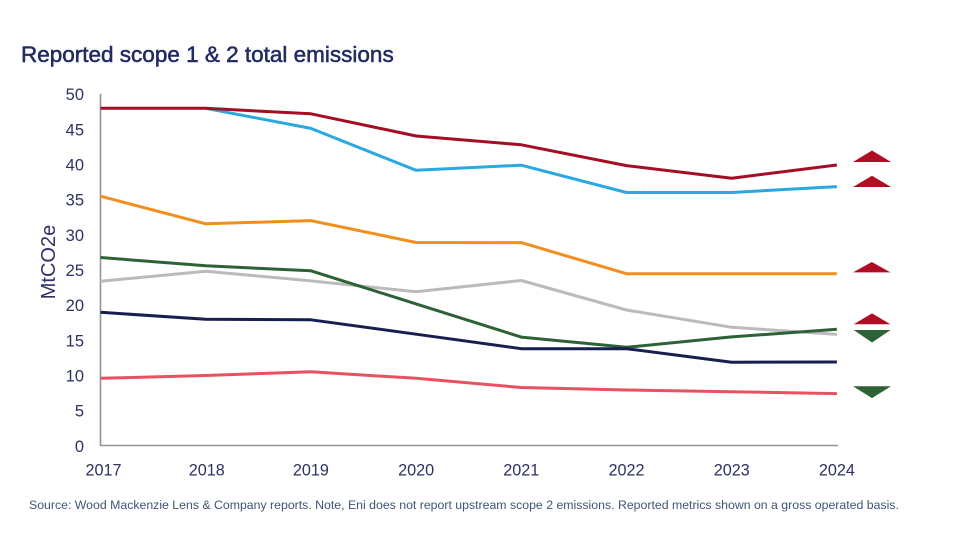  I want to click on svg-text: 2017, so click(103, 471).